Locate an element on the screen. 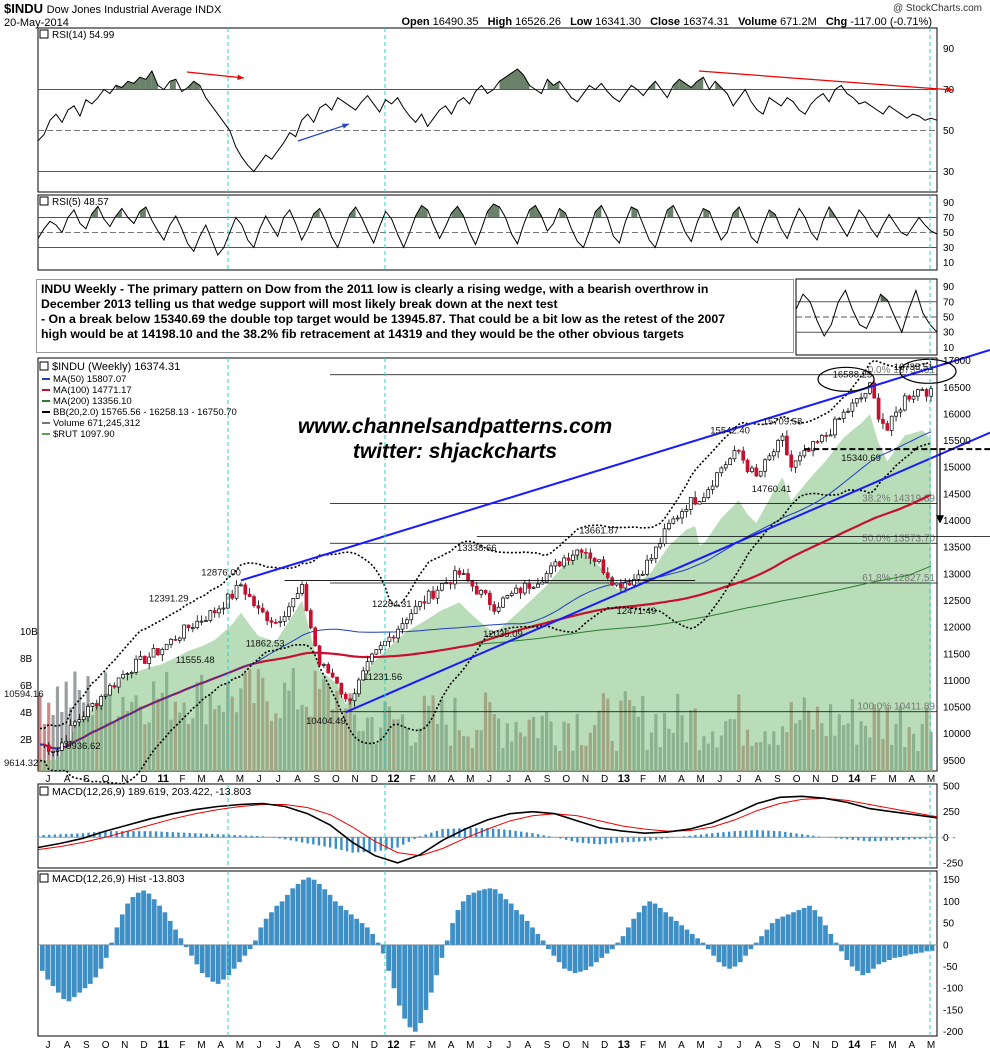 The image size is (990, 1051). volume-label: Volume is located at coordinates (757, 22).